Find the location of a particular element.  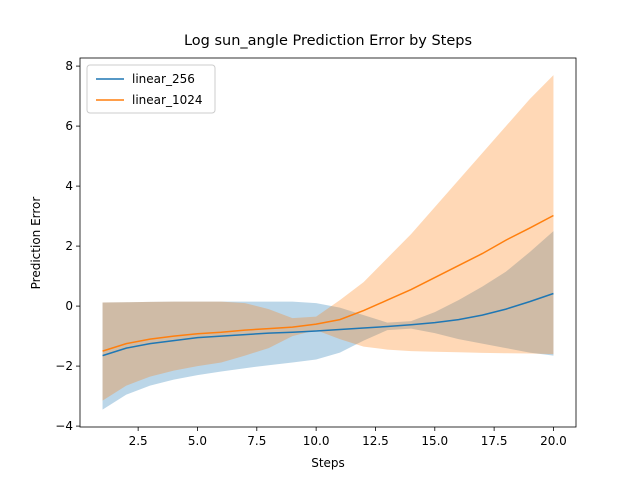

x-tick-label: 10.0 is located at coordinates (316, 441).